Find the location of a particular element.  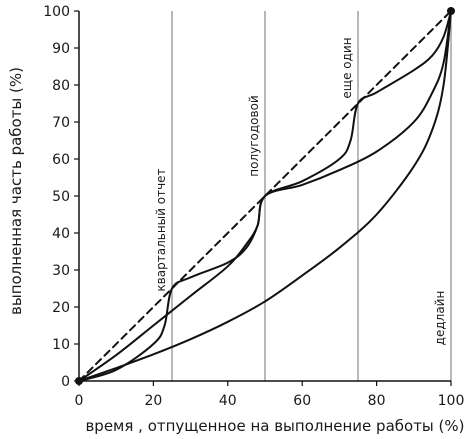

y-tick-label: 60 is located at coordinates (61, 160).